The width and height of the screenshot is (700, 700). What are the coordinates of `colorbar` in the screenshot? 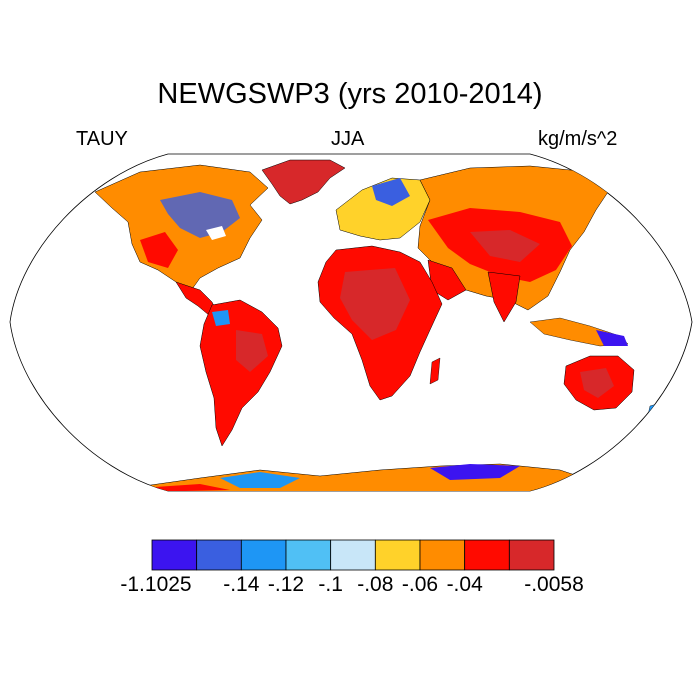 It's located at (353, 555).